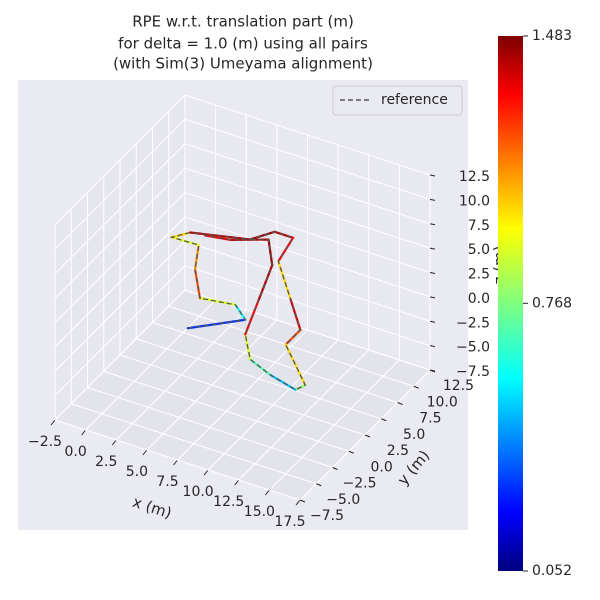 The width and height of the screenshot is (600, 600). I want to click on colorbar-ticks: 0.052 0.768 1.483, so click(547, 303).